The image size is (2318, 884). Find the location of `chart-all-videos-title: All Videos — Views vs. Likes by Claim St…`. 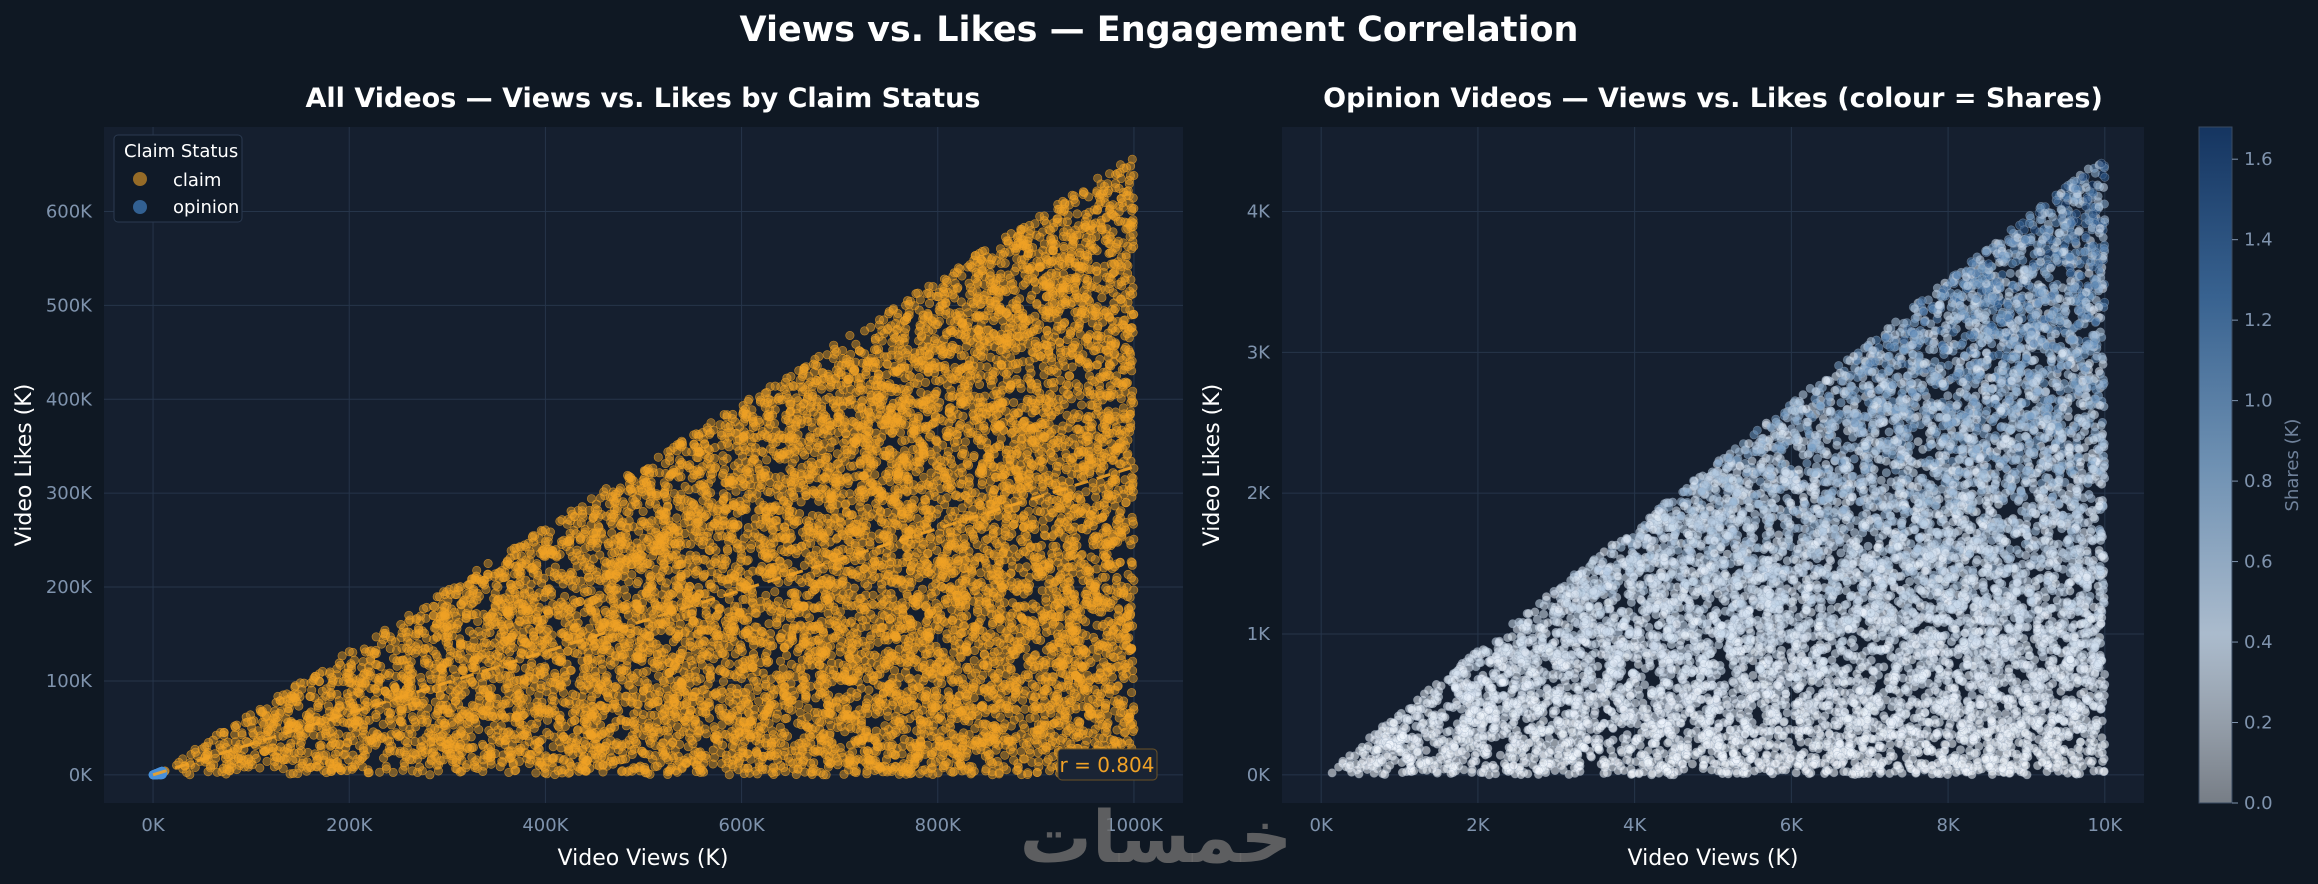

chart-all-videos-title: All Videos — Views vs. Likes by Claim St… is located at coordinates (643, 98).